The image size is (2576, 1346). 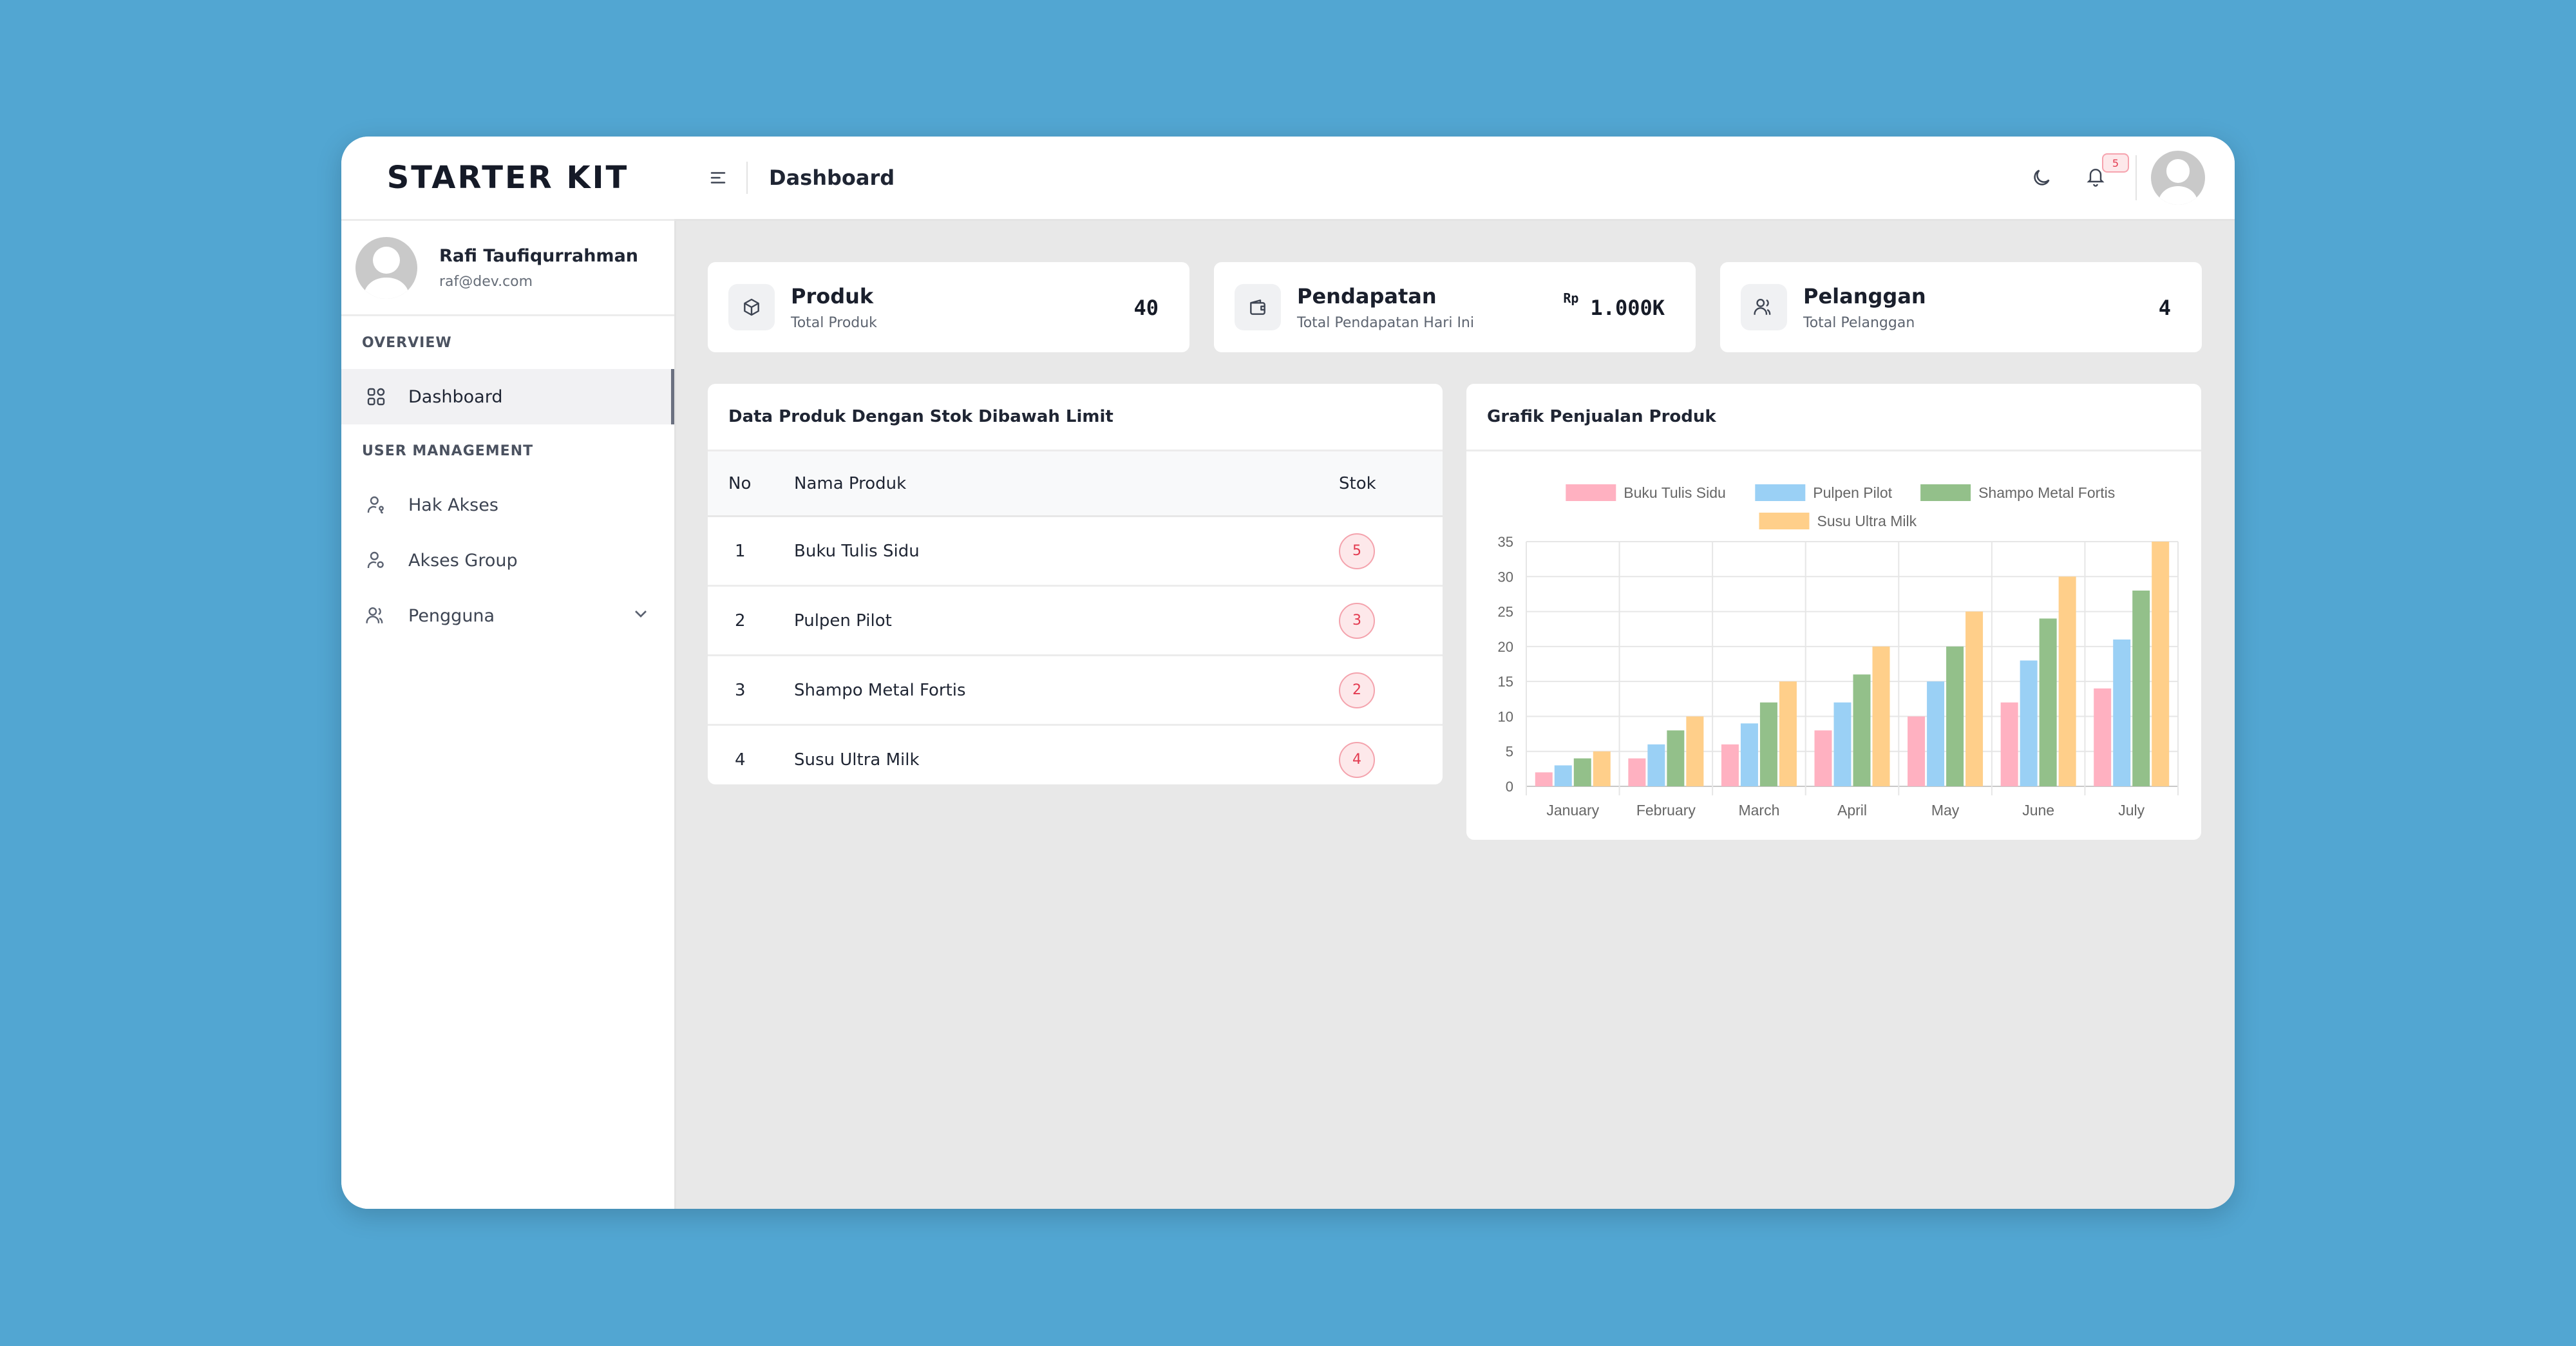 What do you see at coordinates (451, 615) in the screenshot?
I see `sidebar-item-label: Pengguna` at bounding box center [451, 615].